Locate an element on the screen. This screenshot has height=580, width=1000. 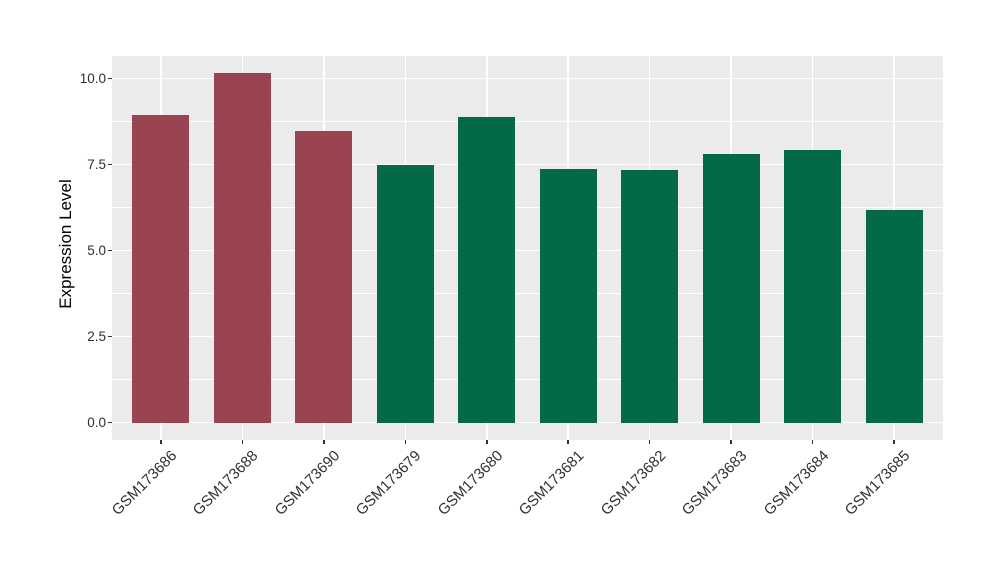
bar-GSM173679 is located at coordinates (405, 293).